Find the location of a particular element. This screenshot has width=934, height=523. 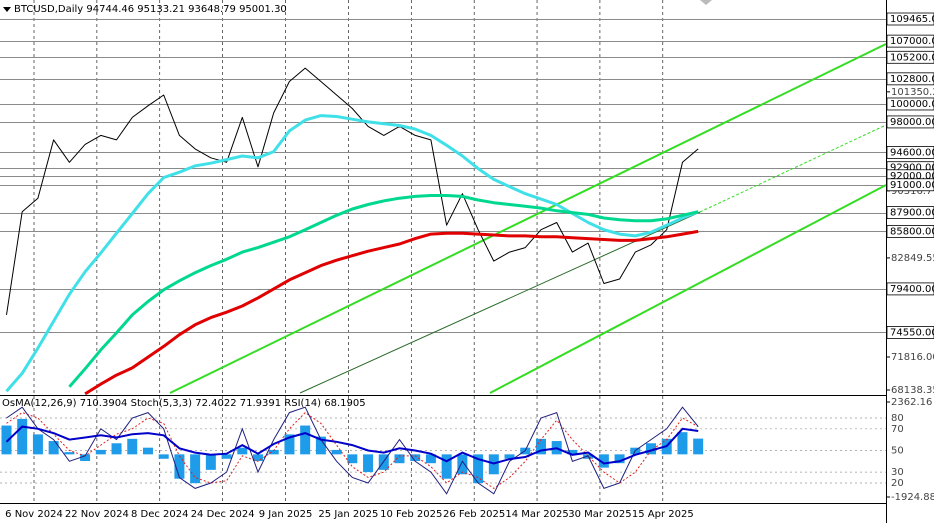

level-label: 98000.00 is located at coordinates (912, 122).